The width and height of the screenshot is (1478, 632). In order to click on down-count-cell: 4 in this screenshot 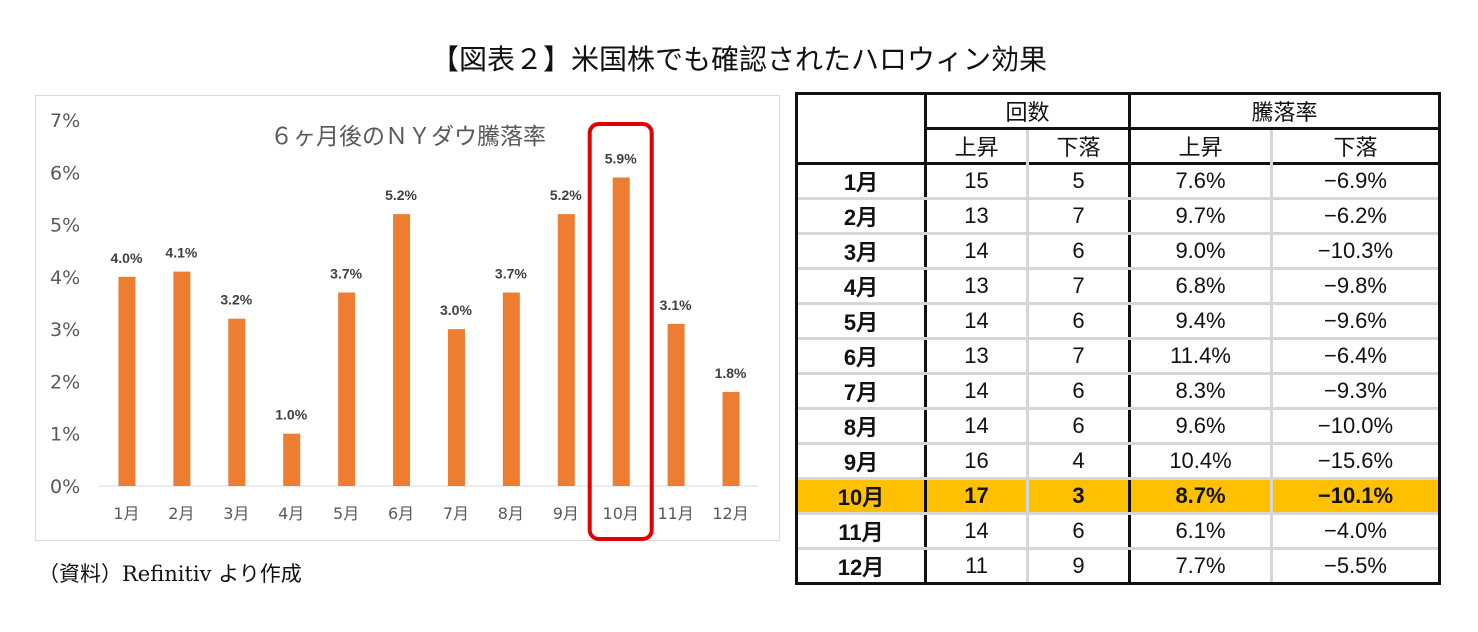, I will do `click(1078, 461)`.